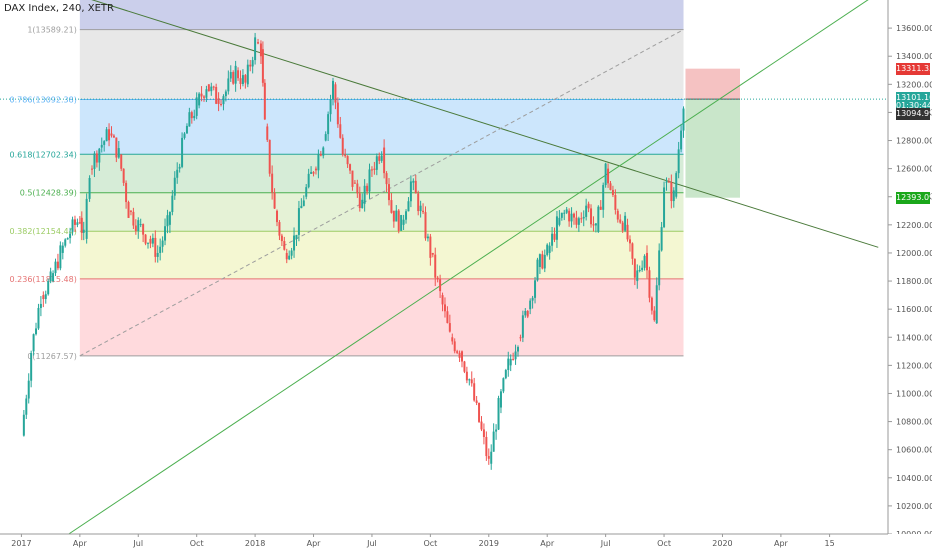  Describe the element at coordinates (712, 148) in the screenshot. I see `position-target-zone` at that location.